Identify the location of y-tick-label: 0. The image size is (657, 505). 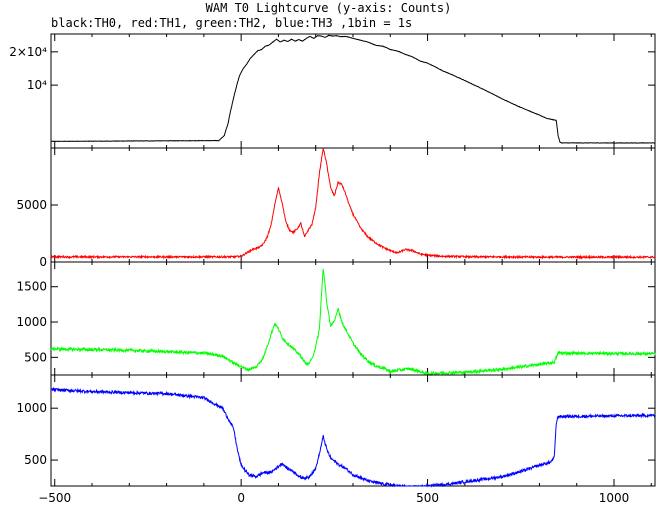
(43, 262).